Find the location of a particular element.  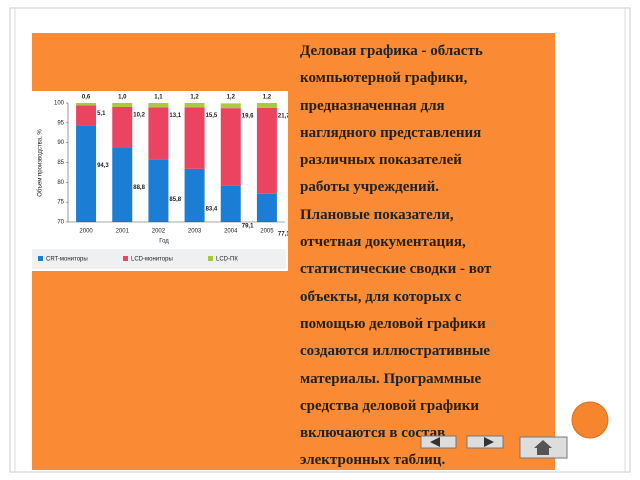

y-tick-label: 70 is located at coordinates (60, 223).